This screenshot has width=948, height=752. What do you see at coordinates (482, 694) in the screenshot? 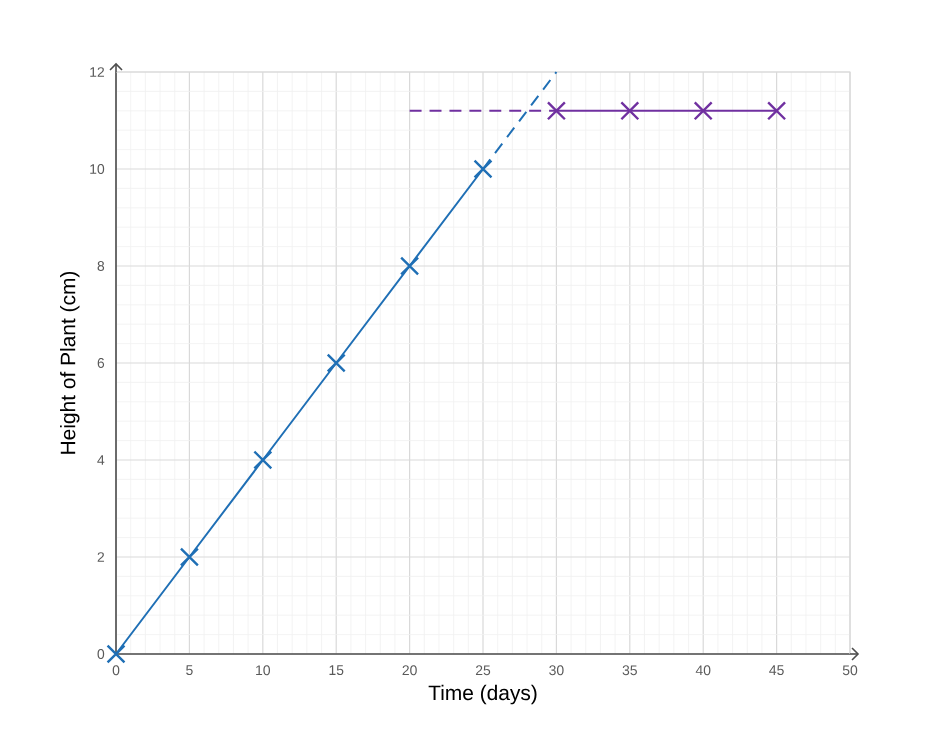
I see `x-axis-title: Time (days)` at bounding box center [482, 694].